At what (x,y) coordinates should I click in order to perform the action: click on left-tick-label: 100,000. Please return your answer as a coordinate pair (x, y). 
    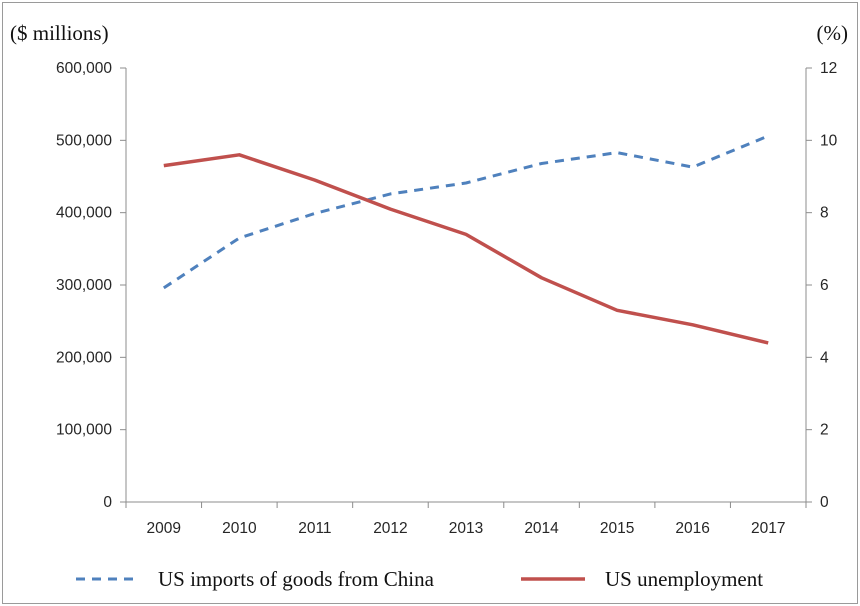
    Looking at the image, I should click on (84, 430).